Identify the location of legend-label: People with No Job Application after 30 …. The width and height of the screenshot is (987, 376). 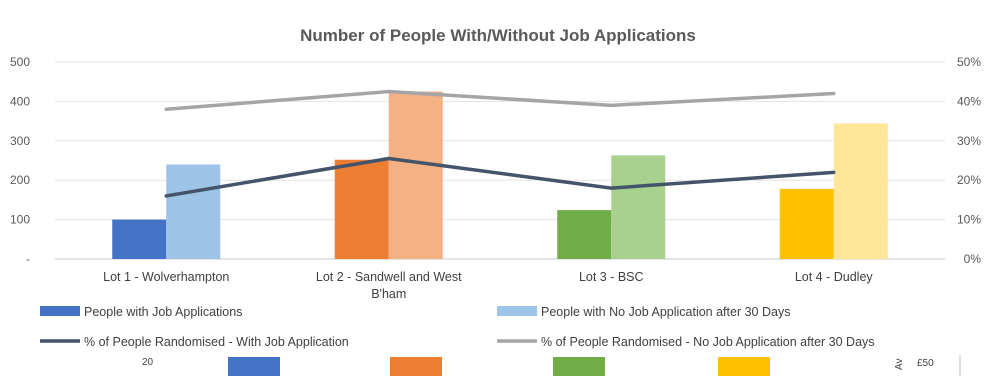
(665, 312).